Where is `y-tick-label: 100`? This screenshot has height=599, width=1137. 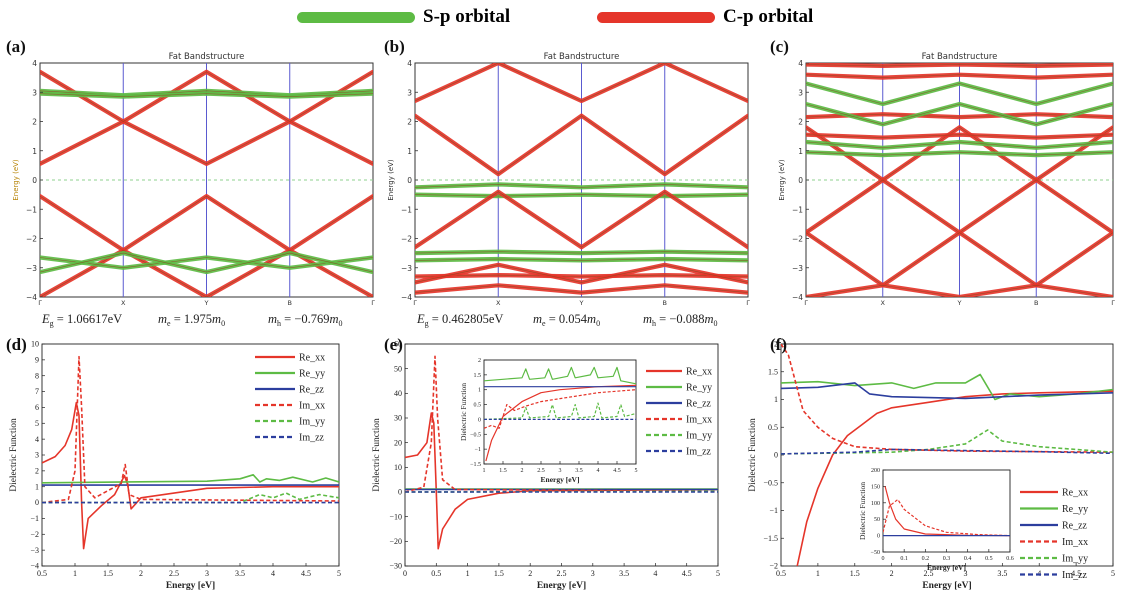
y-tick-label: 100 is located at coordinates (875, 504).